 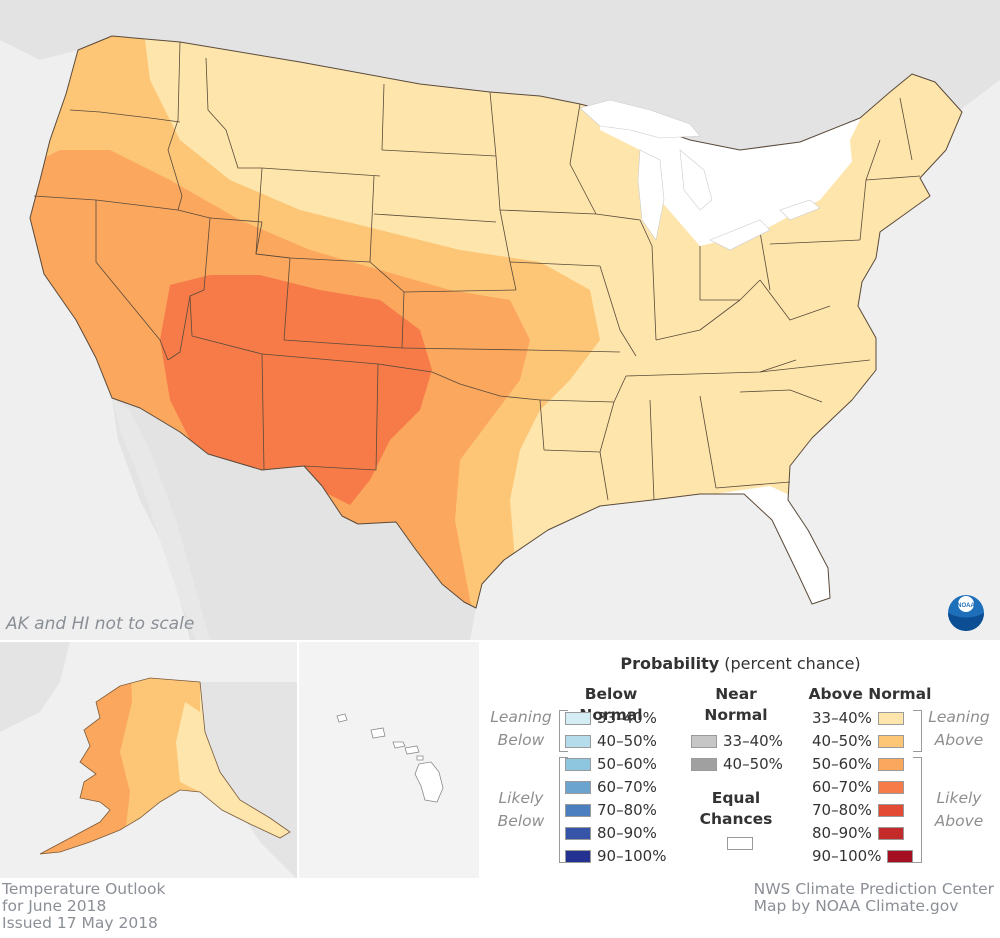 I want to click on likely-above-label: Likely Above, so click(x=959, y=810).